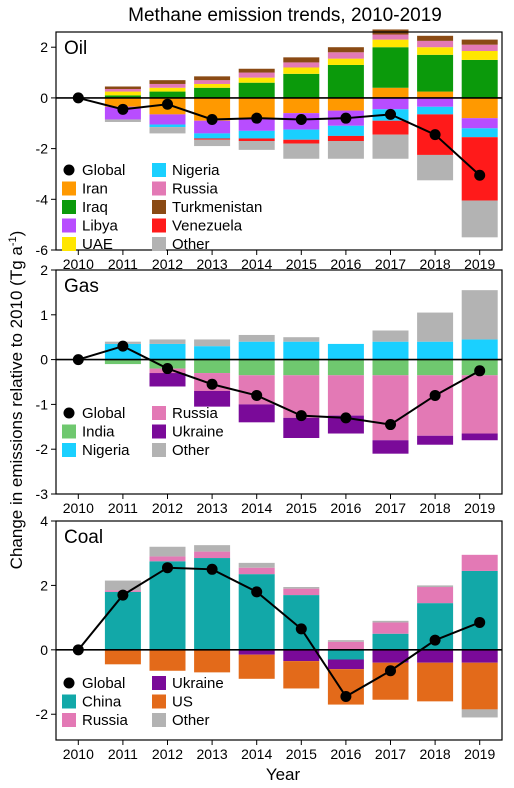  What do you see at coordinates (256, 108) in the screenshot?
I see `bar-iran-2014` at bounding box center [256, 108].